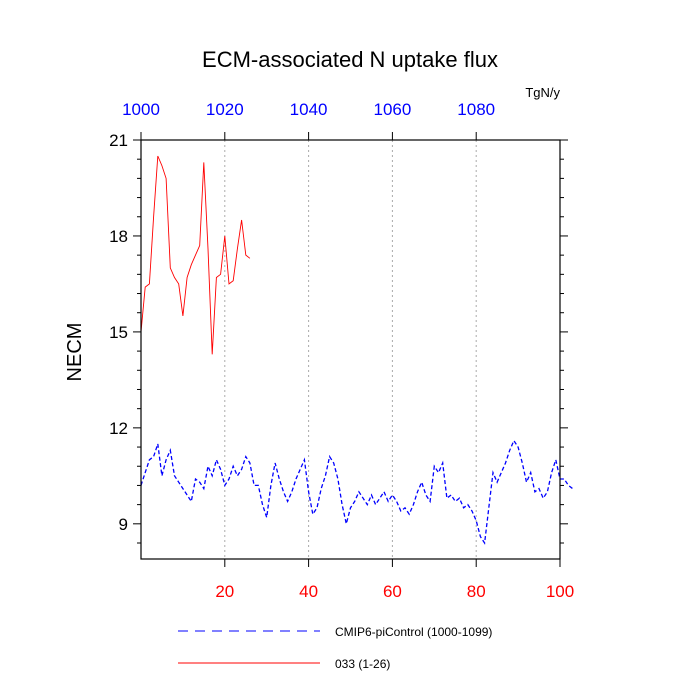  What do you see at coordinates (560, 591) in the screenshot?
I see `x-tick-label: 100` at bounding box center [560, 591].